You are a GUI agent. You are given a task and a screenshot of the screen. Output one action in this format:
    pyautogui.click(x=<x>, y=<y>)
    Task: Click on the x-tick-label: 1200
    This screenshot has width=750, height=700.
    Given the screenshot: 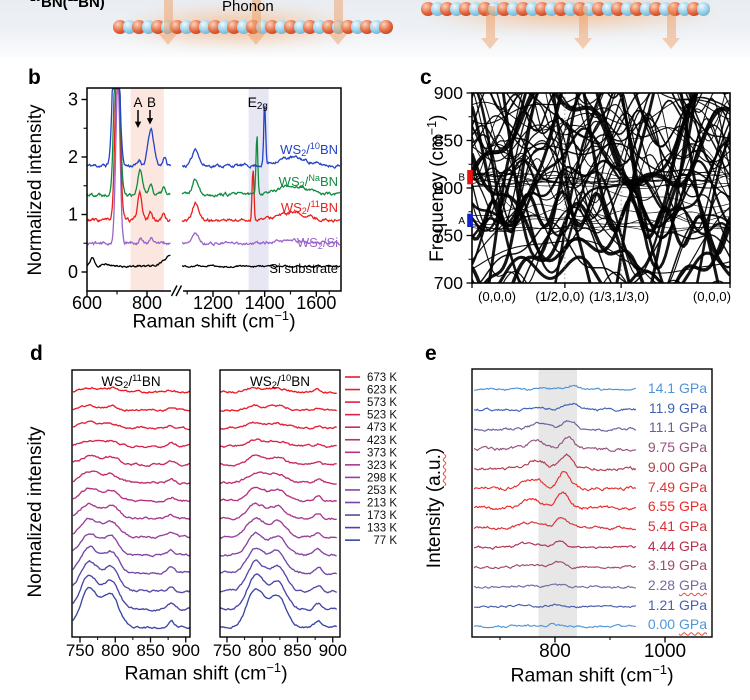 What is the action you would take?
    pyautogui.click(x=213, y=303)
    